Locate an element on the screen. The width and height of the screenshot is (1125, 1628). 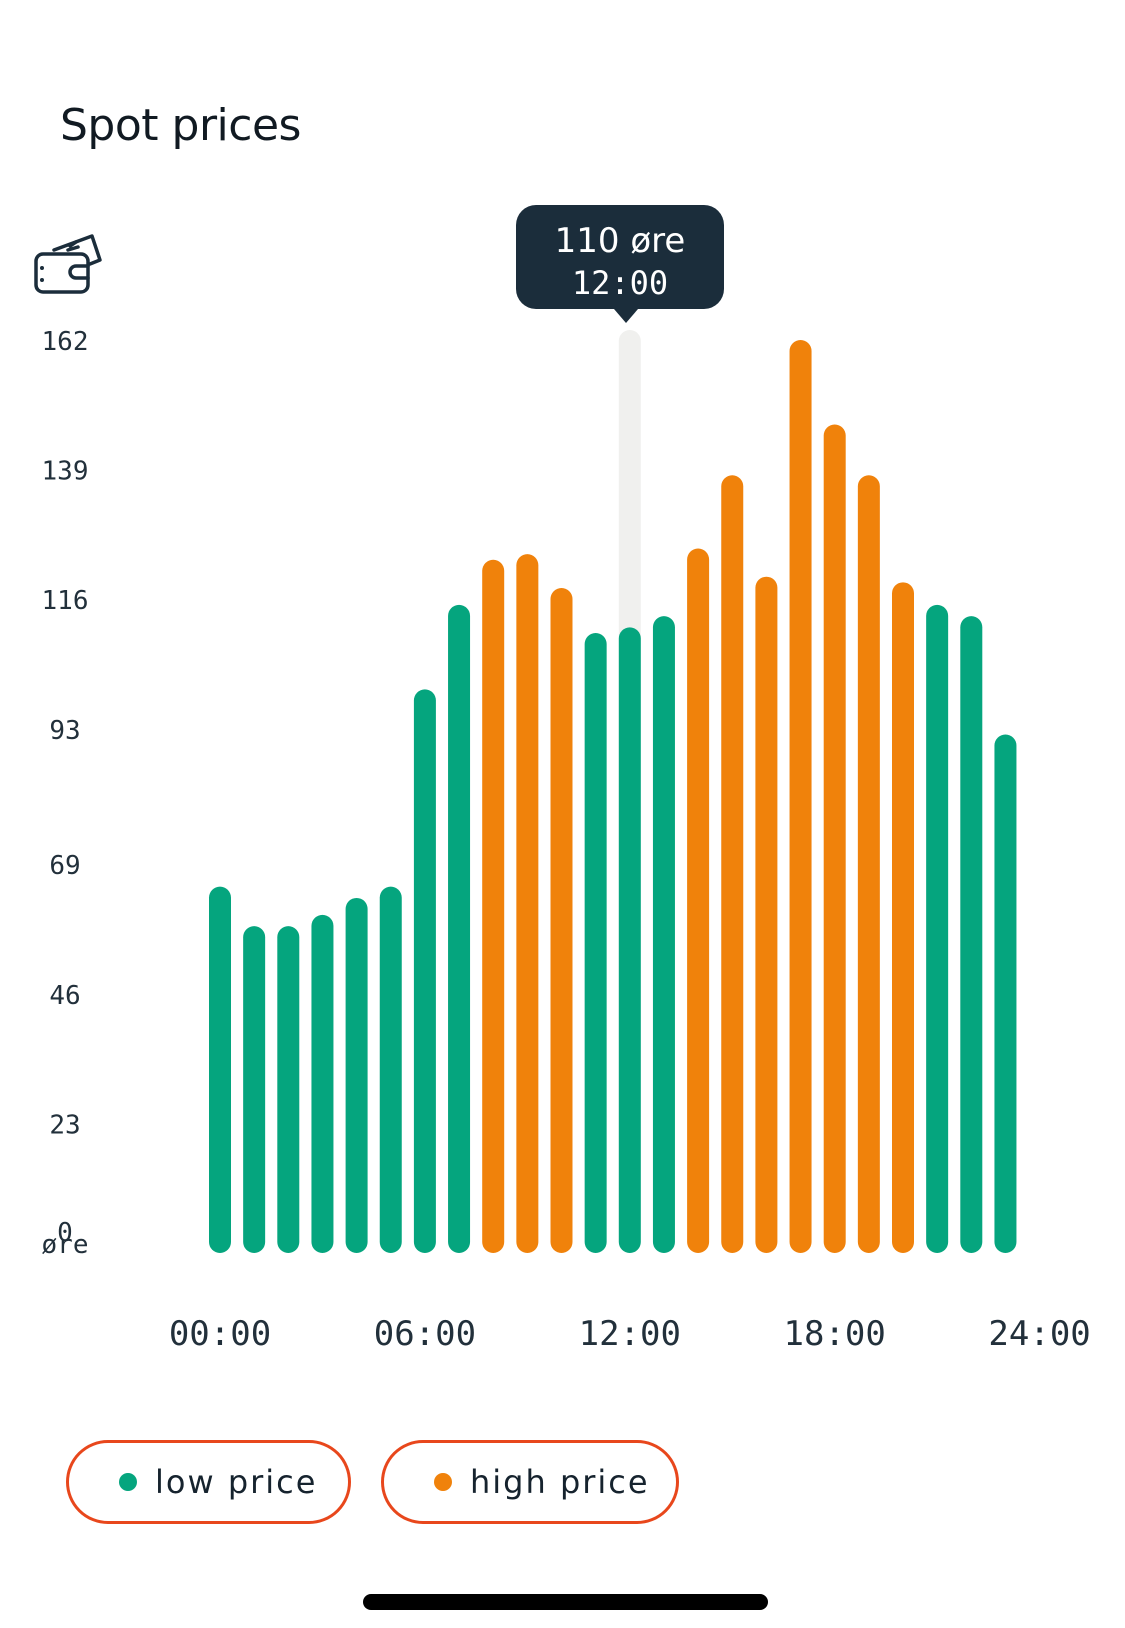
x-tick-label: 06:00 is located at coordinates (425, 1334).